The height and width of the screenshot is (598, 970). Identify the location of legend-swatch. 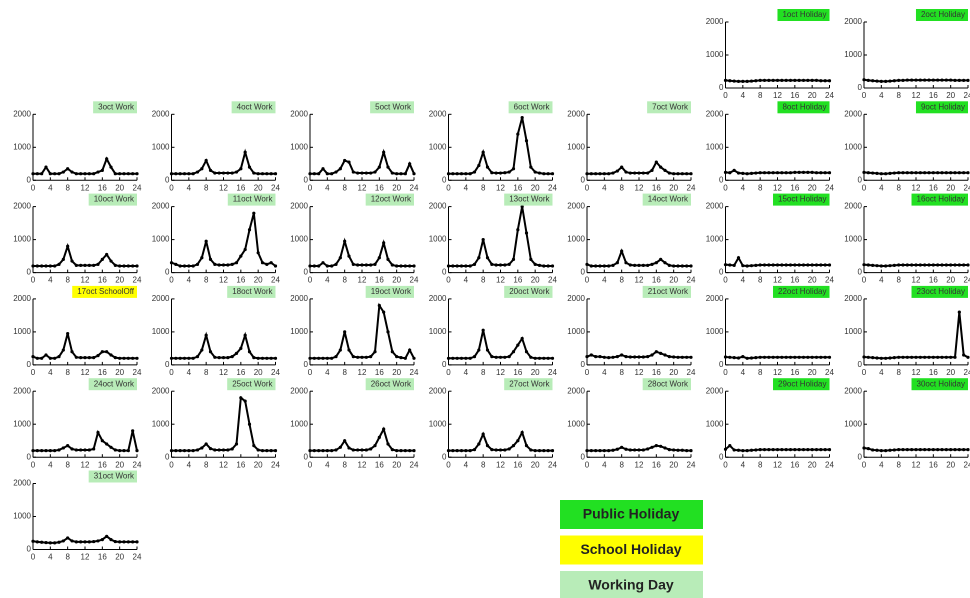
(631, 584).